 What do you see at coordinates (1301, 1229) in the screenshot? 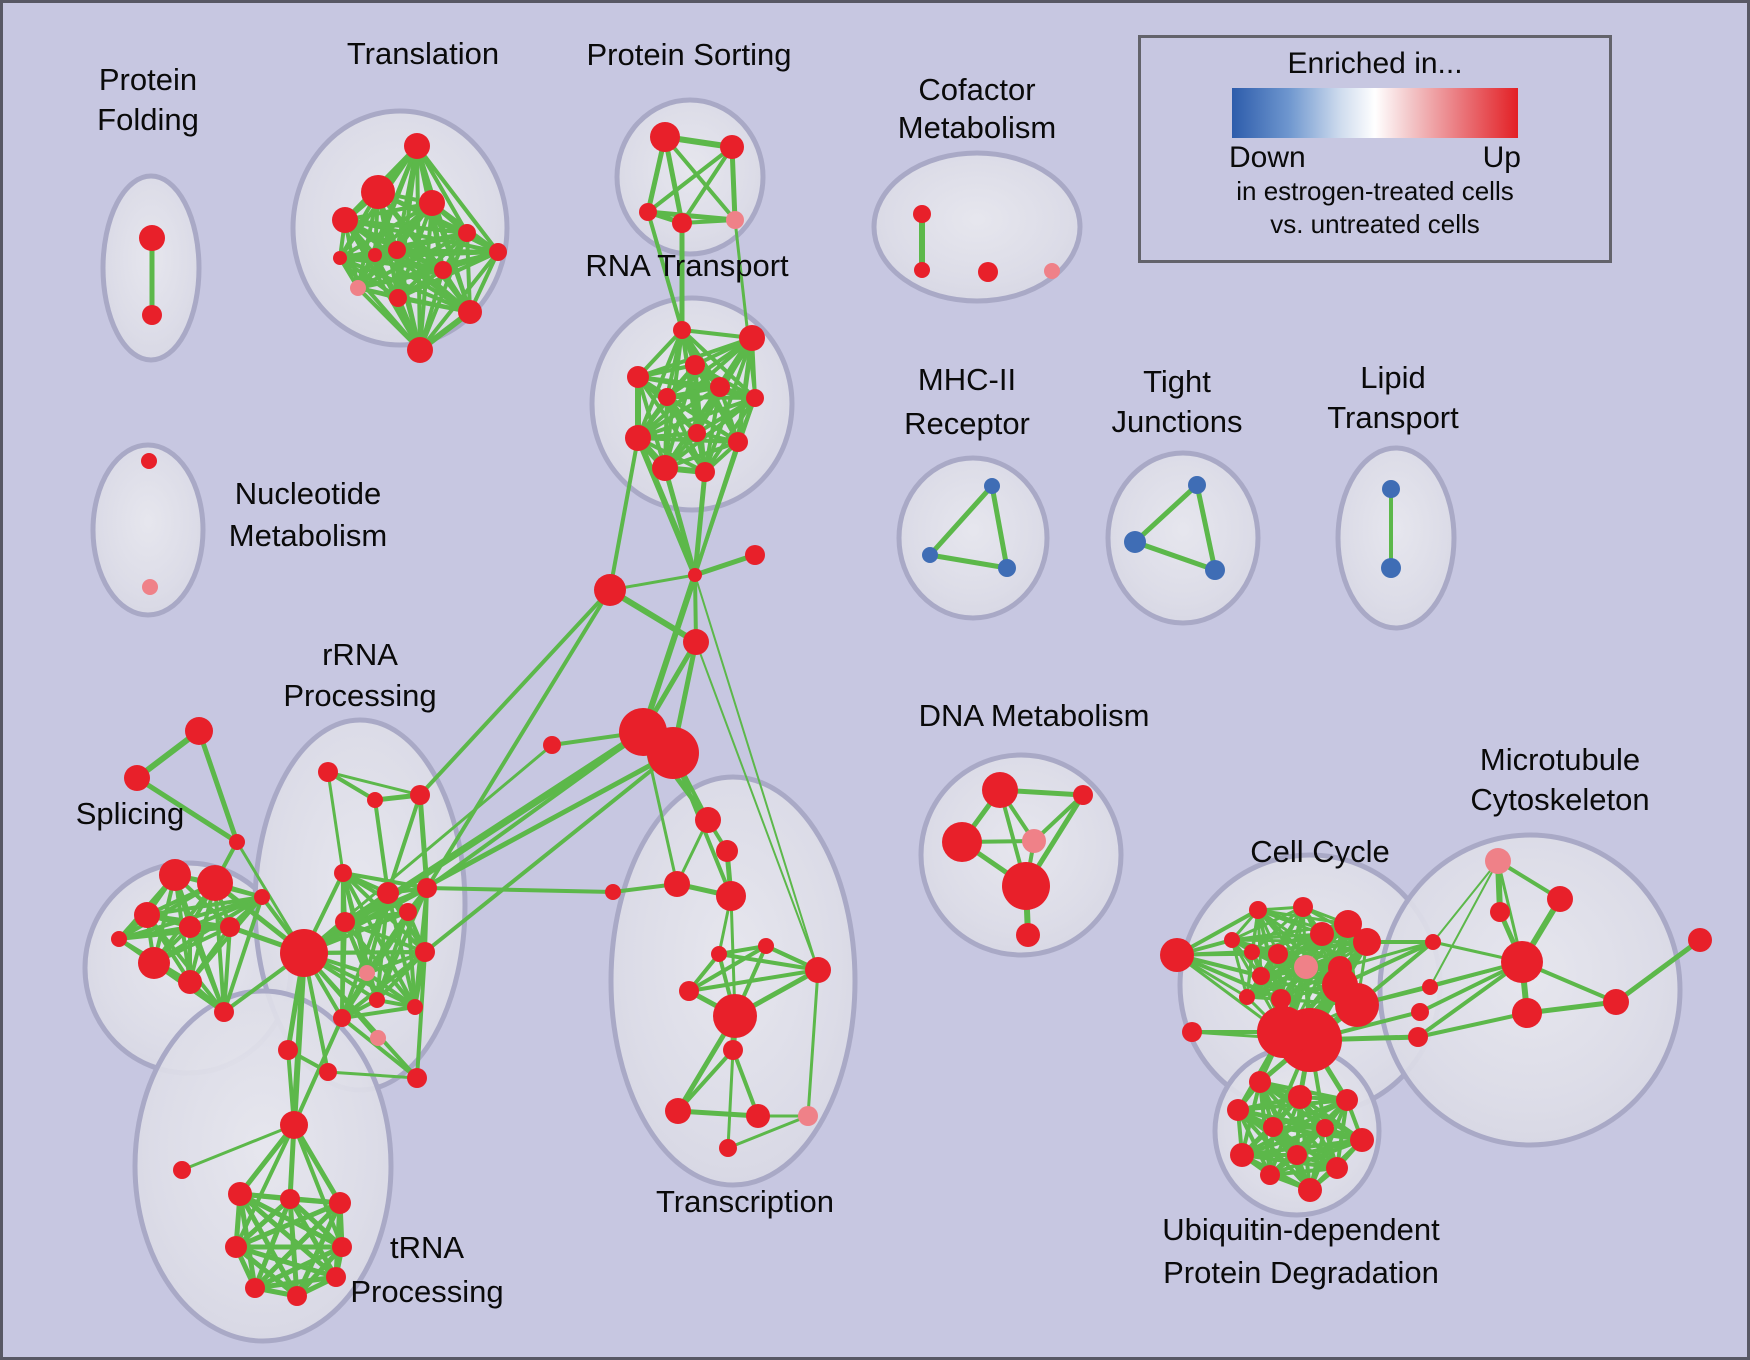
I see `cluster-ubiquitin-degradation-label: Ubiquitin-dependent` at bounding box center [1301, 1229].